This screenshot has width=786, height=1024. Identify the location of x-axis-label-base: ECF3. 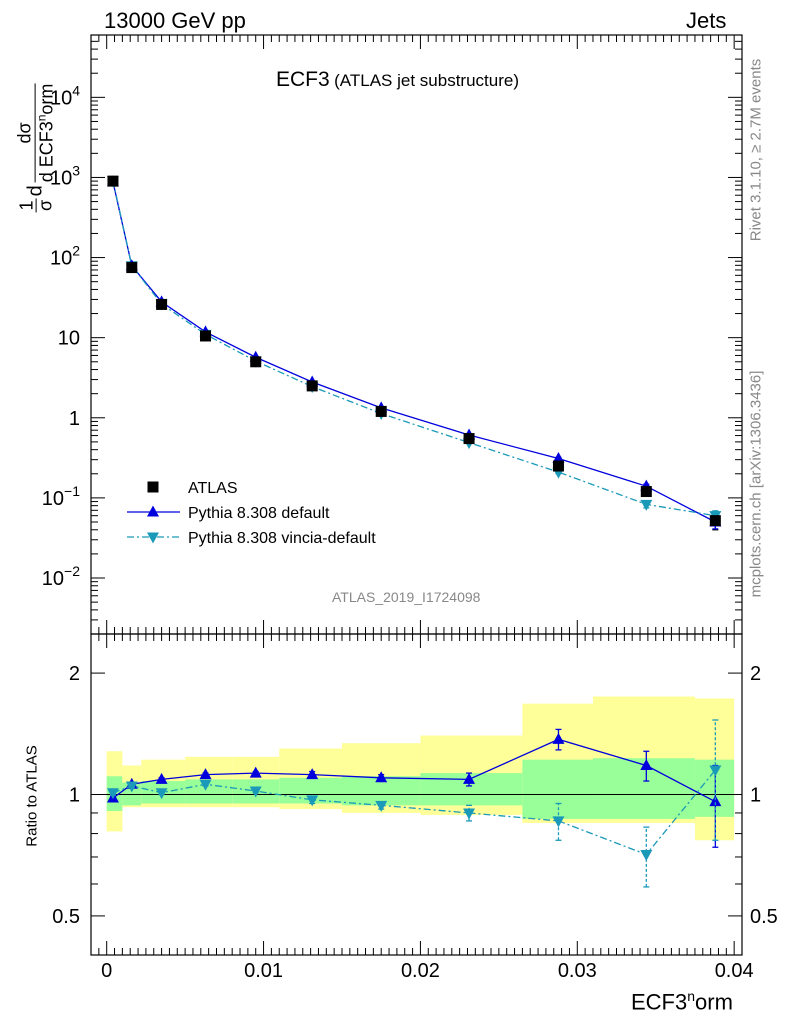
(659, 1002).